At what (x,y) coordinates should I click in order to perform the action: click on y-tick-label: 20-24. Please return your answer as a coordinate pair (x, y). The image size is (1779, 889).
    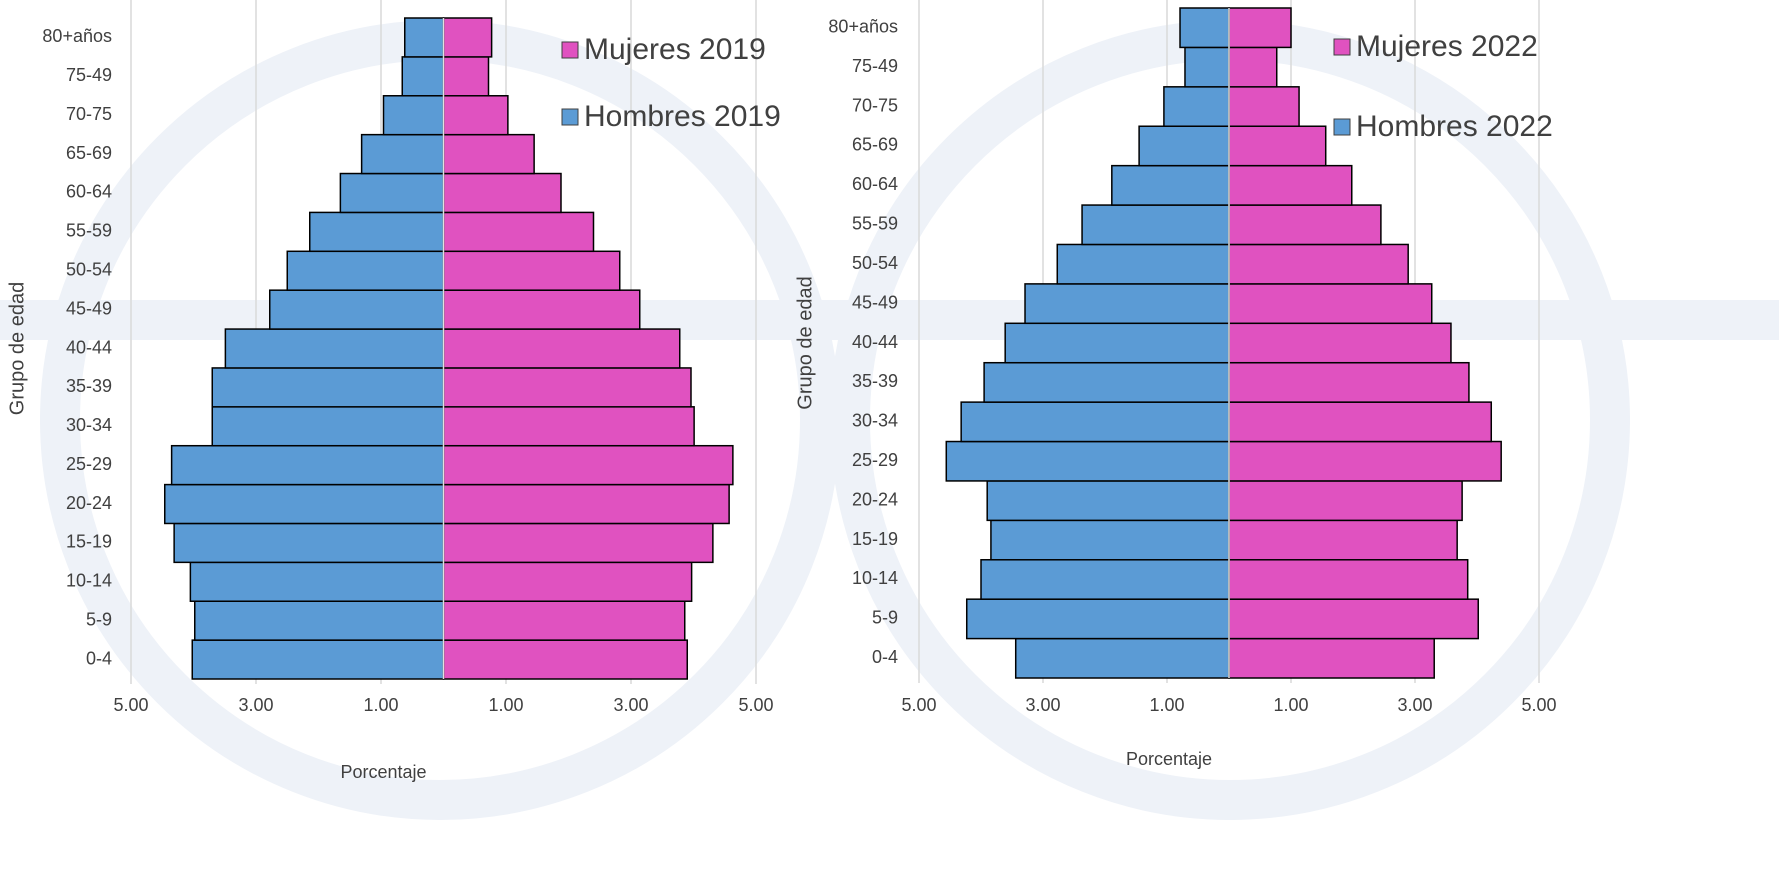
    Looking at the image, I should click on (89, 503).